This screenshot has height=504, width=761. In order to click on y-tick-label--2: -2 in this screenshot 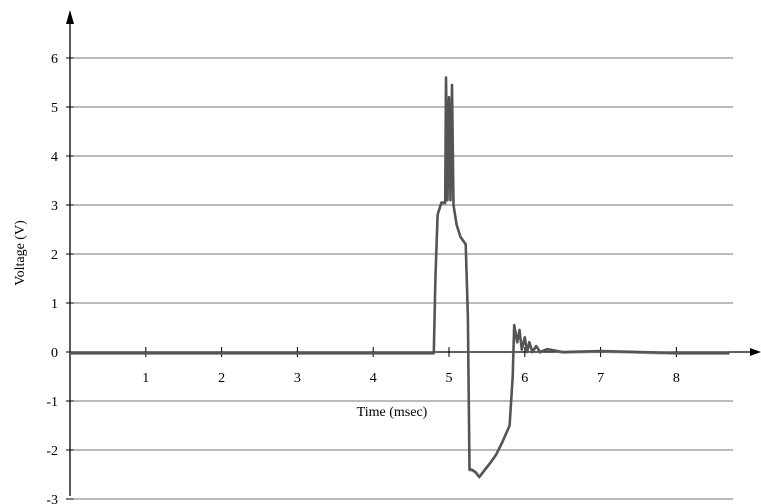, I will do `click(52, 451)`.